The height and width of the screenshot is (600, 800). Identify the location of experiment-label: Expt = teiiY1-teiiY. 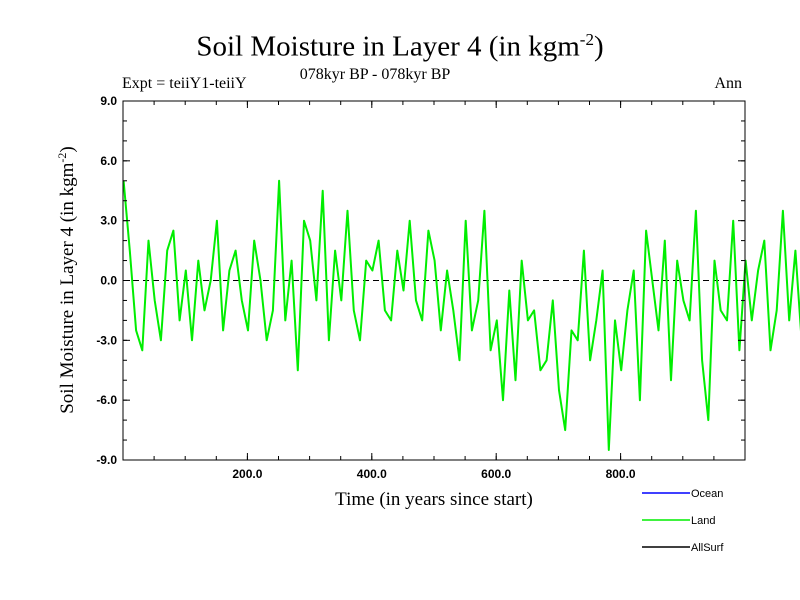
(184, 83).